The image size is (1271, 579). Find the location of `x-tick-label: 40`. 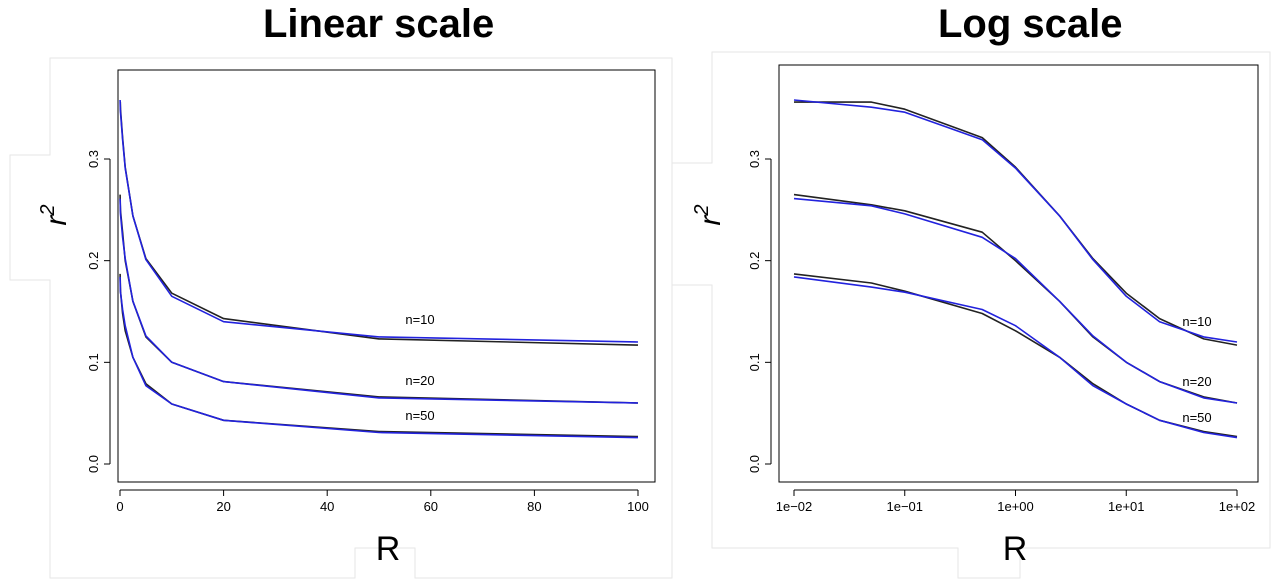

x-tick-label: 40 is located at coordinates (327, 506).